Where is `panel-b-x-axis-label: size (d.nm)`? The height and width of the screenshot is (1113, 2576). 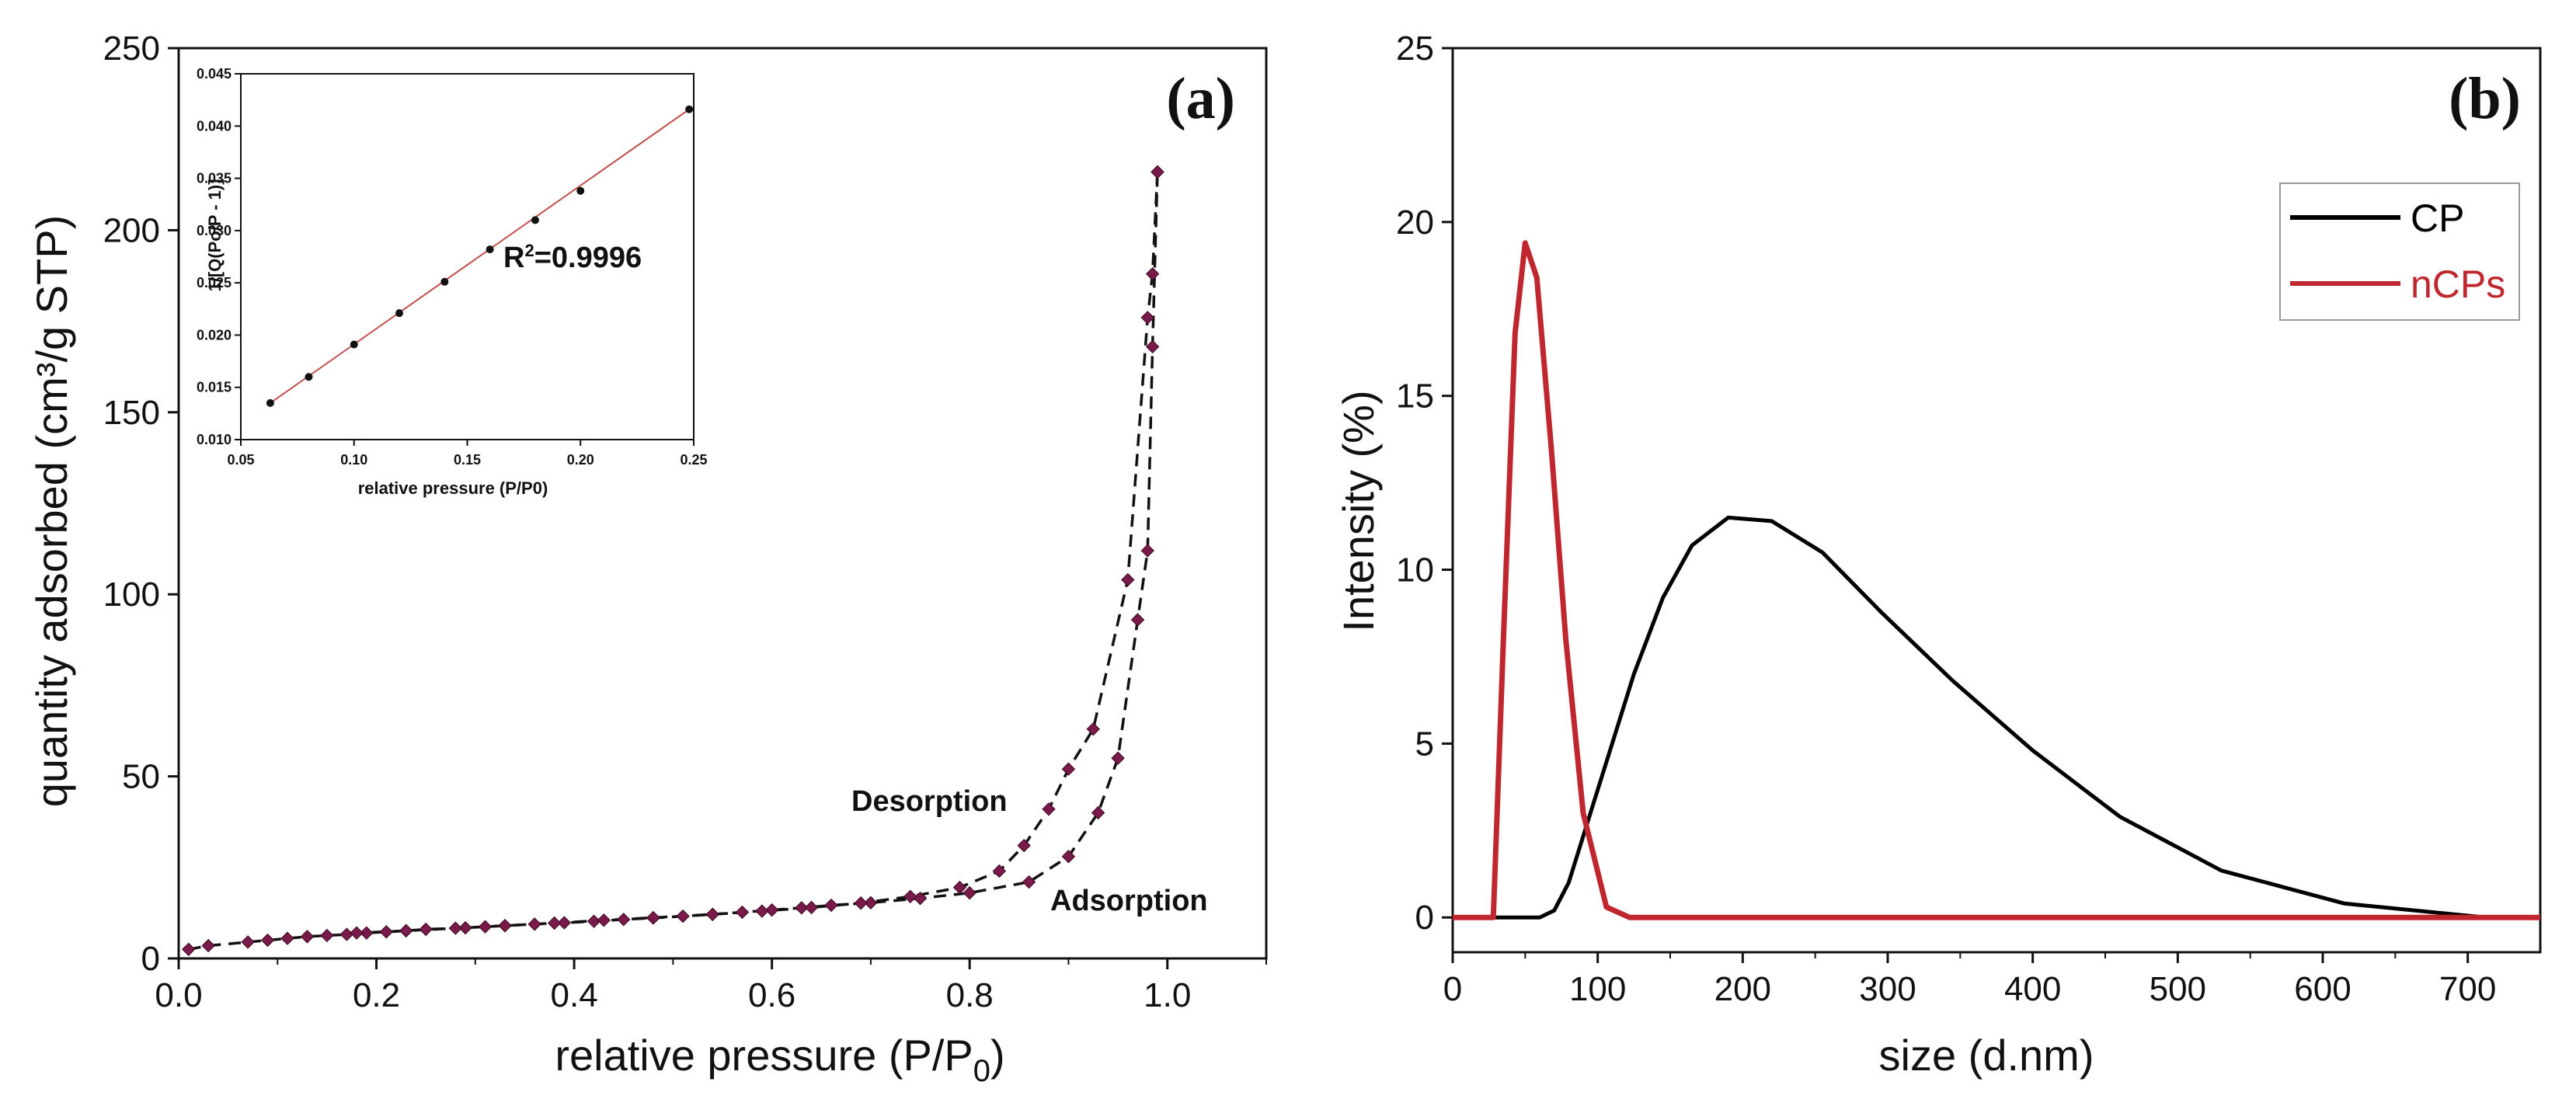
panel-b-x-axis-label: size (d.nm) is located at coordinates (1986, 1055).